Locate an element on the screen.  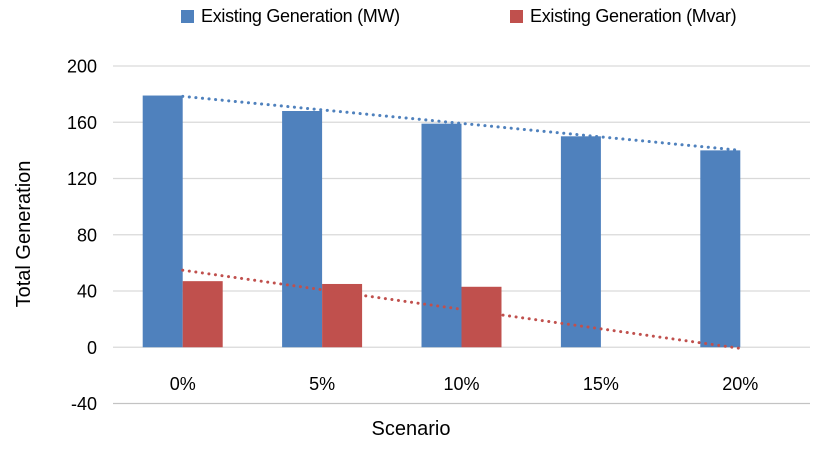
bar-mvar-5% is located at coordinates (342, 315).